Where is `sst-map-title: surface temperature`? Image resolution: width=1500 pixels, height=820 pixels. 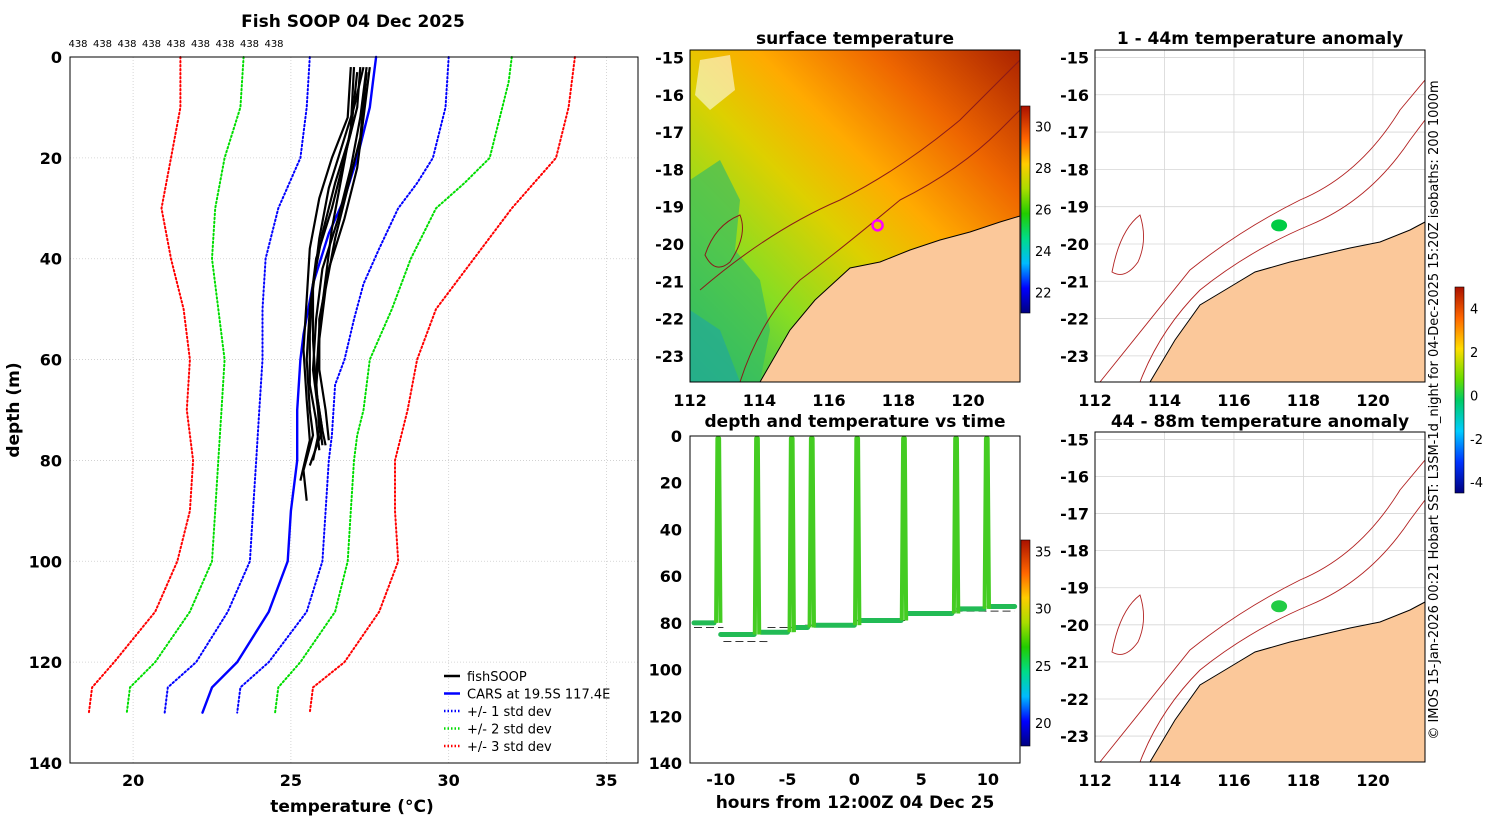
sst-map-title: surface temperature is located at coordinates (855, 39).